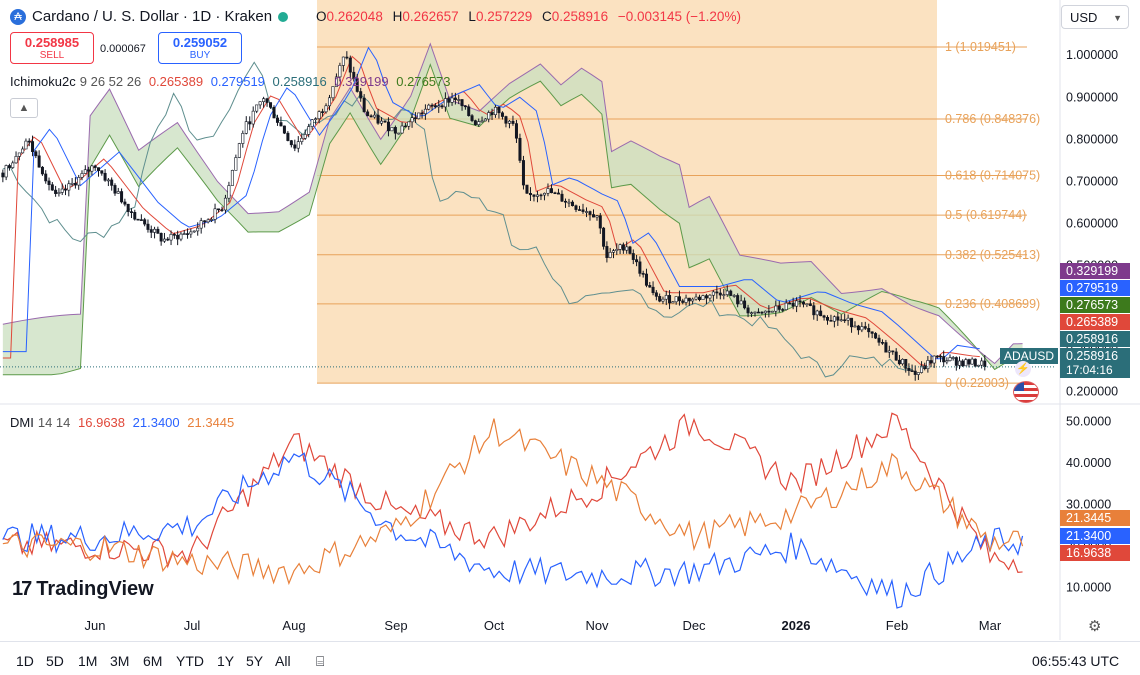  What do you see at coordinates (237, 81) in the screenshot?
I see `base-line-value: 0.279519` at bounding box center [237, 81].